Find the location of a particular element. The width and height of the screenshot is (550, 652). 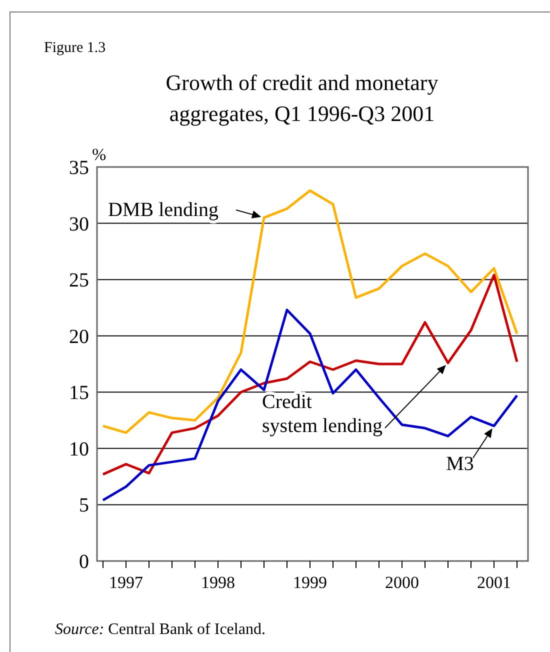

y-tick-label: 10 is located at coordinates (79, 449).